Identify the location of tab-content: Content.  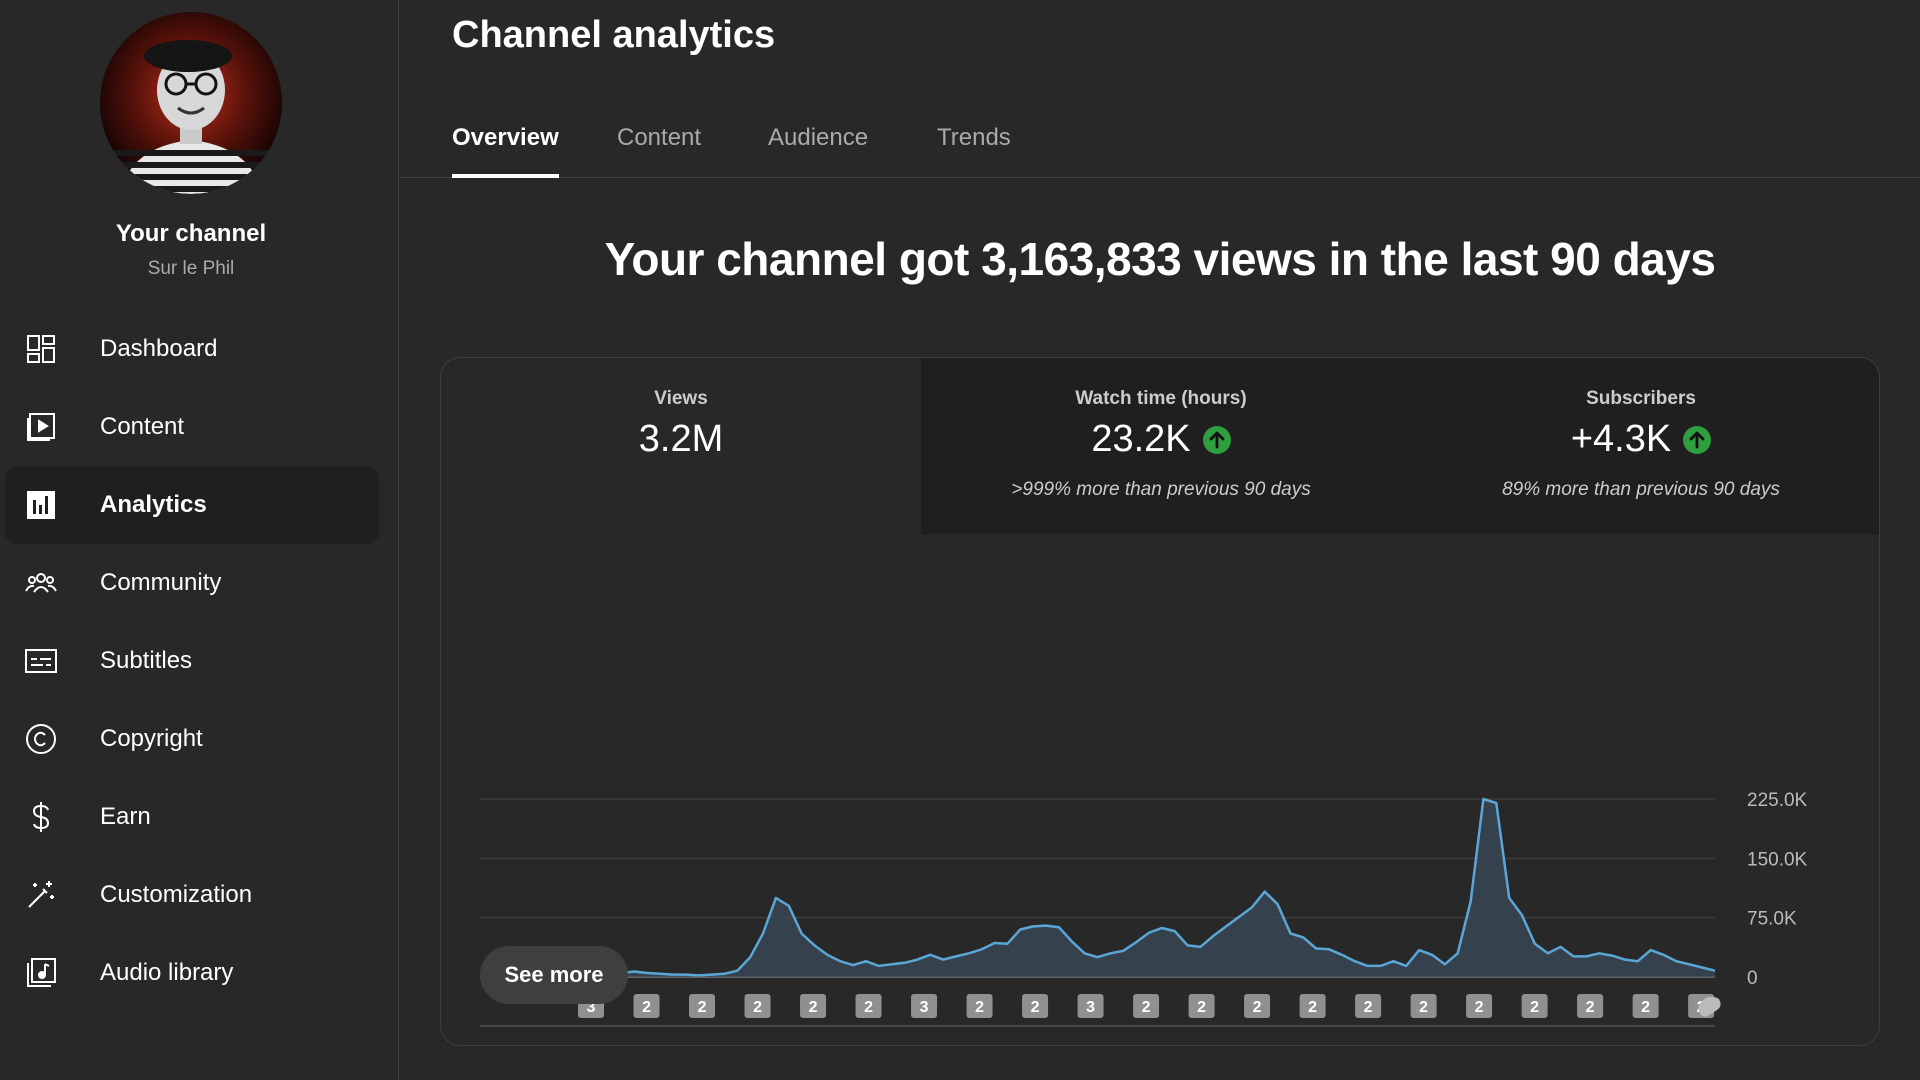
(659, 137).